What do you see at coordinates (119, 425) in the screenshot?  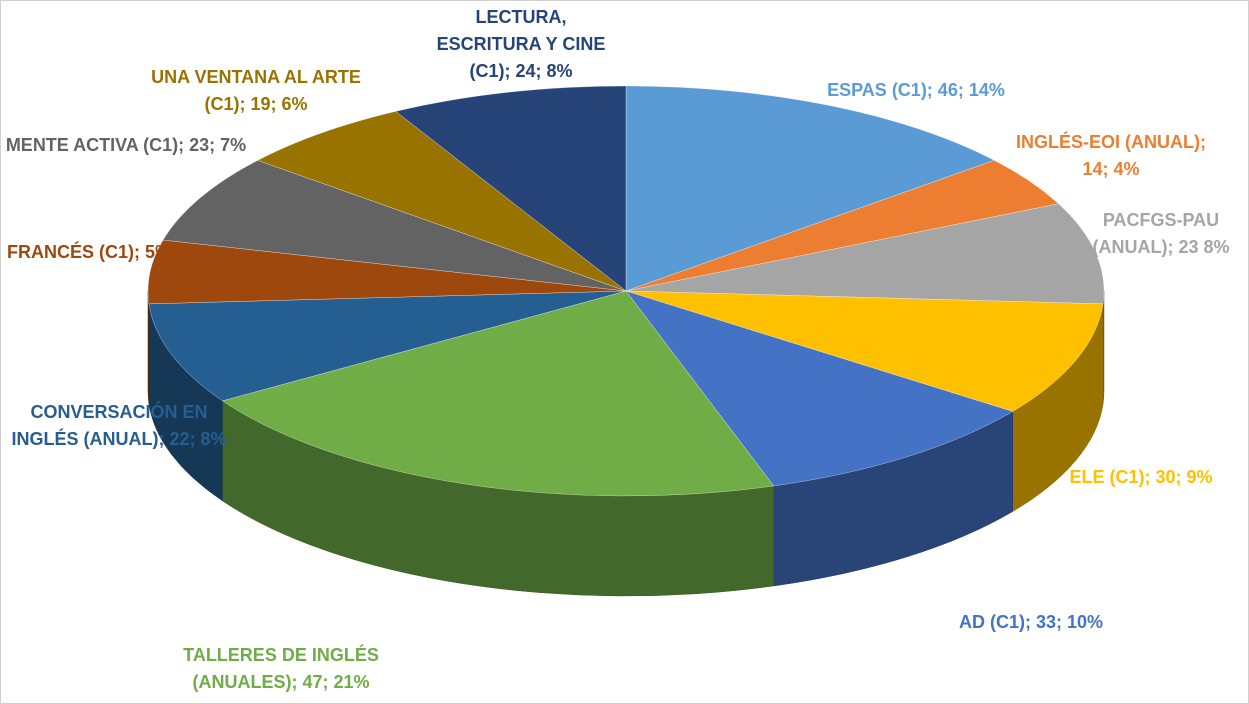 I see `data-label: CONVERSACIÓN EN INGLÉS (ANUAL); 22; 8%` at bounding box center [119, 425].